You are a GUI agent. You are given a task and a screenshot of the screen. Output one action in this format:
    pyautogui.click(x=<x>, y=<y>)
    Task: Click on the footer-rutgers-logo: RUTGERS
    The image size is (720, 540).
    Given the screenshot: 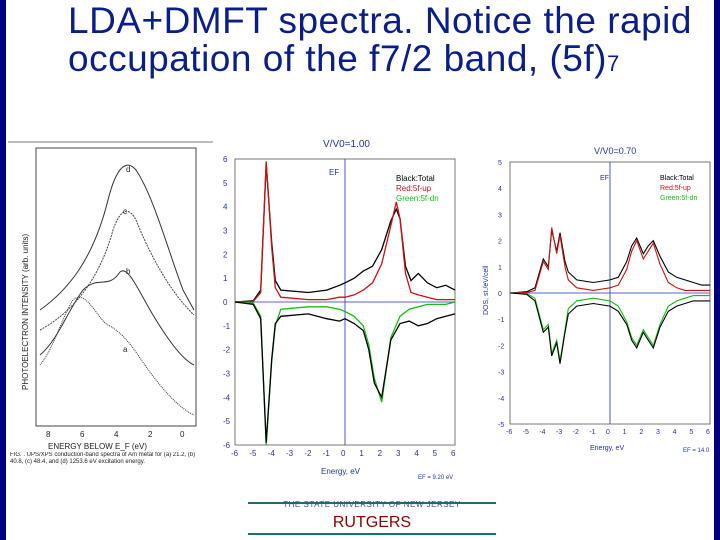 What is the action you would take?
    pyautogui.click(x=372, y=522)
    